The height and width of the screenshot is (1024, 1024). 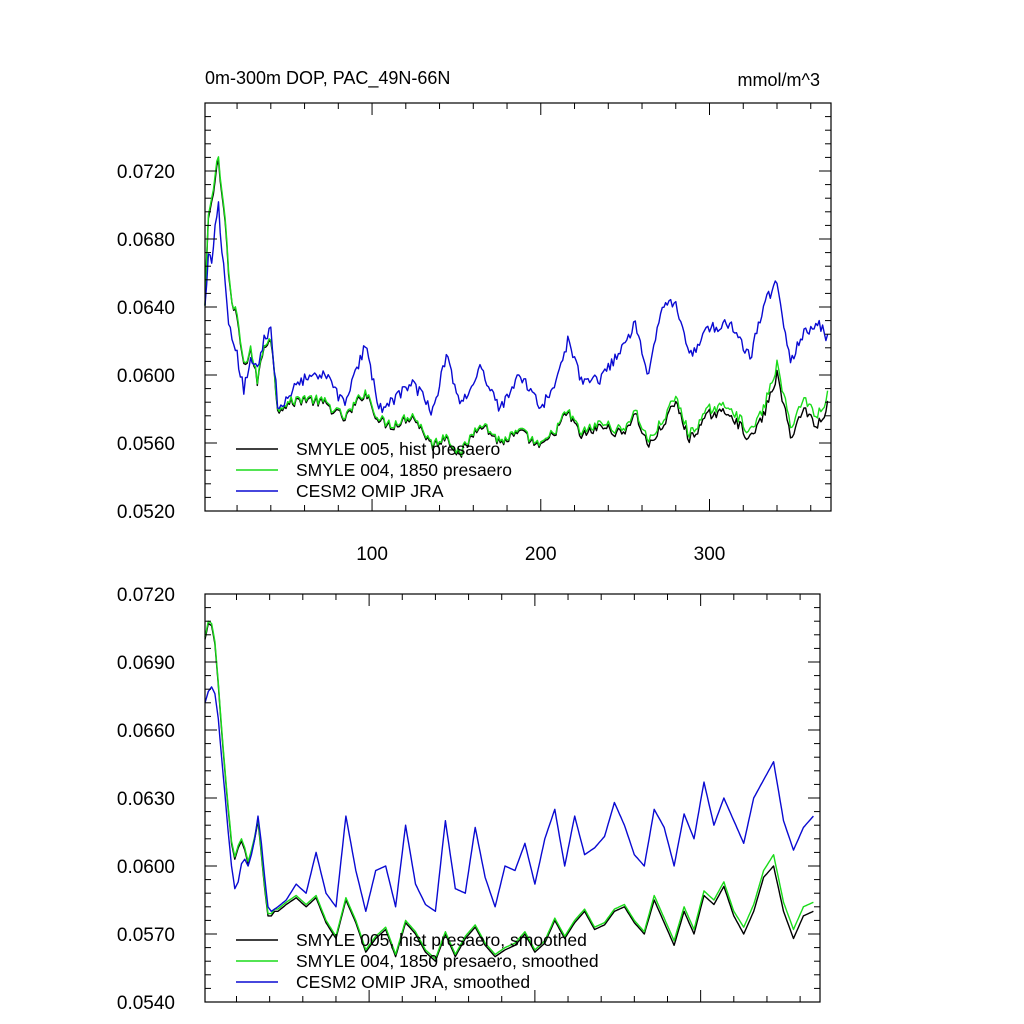 What do you see at coordinates (447, 961) in the screenshot?
I see `legend-label: SMYLE 004, 1850 presaero, smoothed` at bounding box center [447, 961].